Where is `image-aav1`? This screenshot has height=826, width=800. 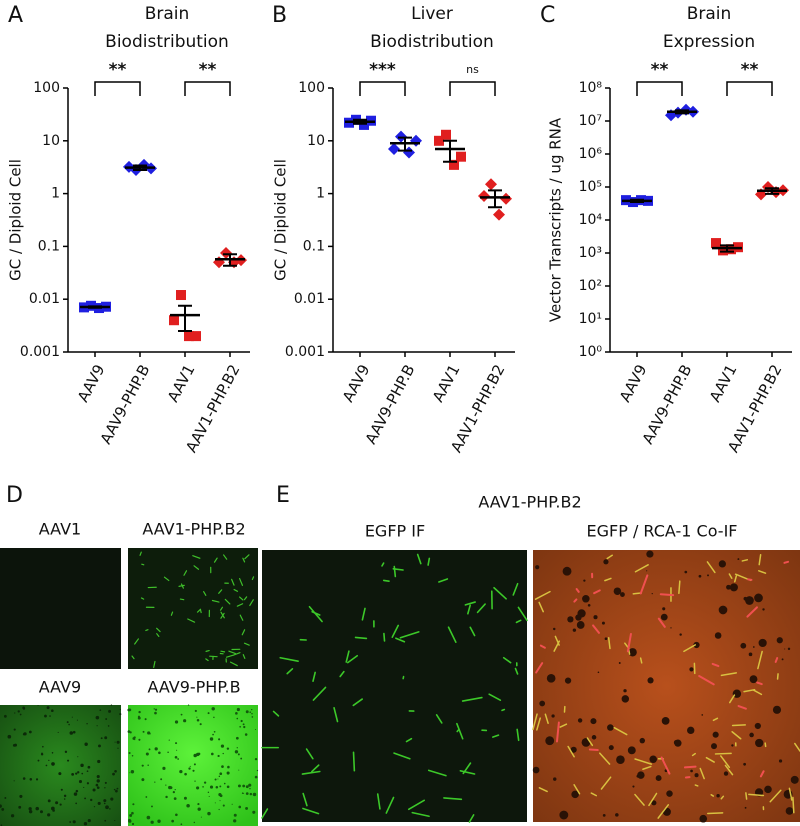
image-aav1 is located at coordinates (60, 608).